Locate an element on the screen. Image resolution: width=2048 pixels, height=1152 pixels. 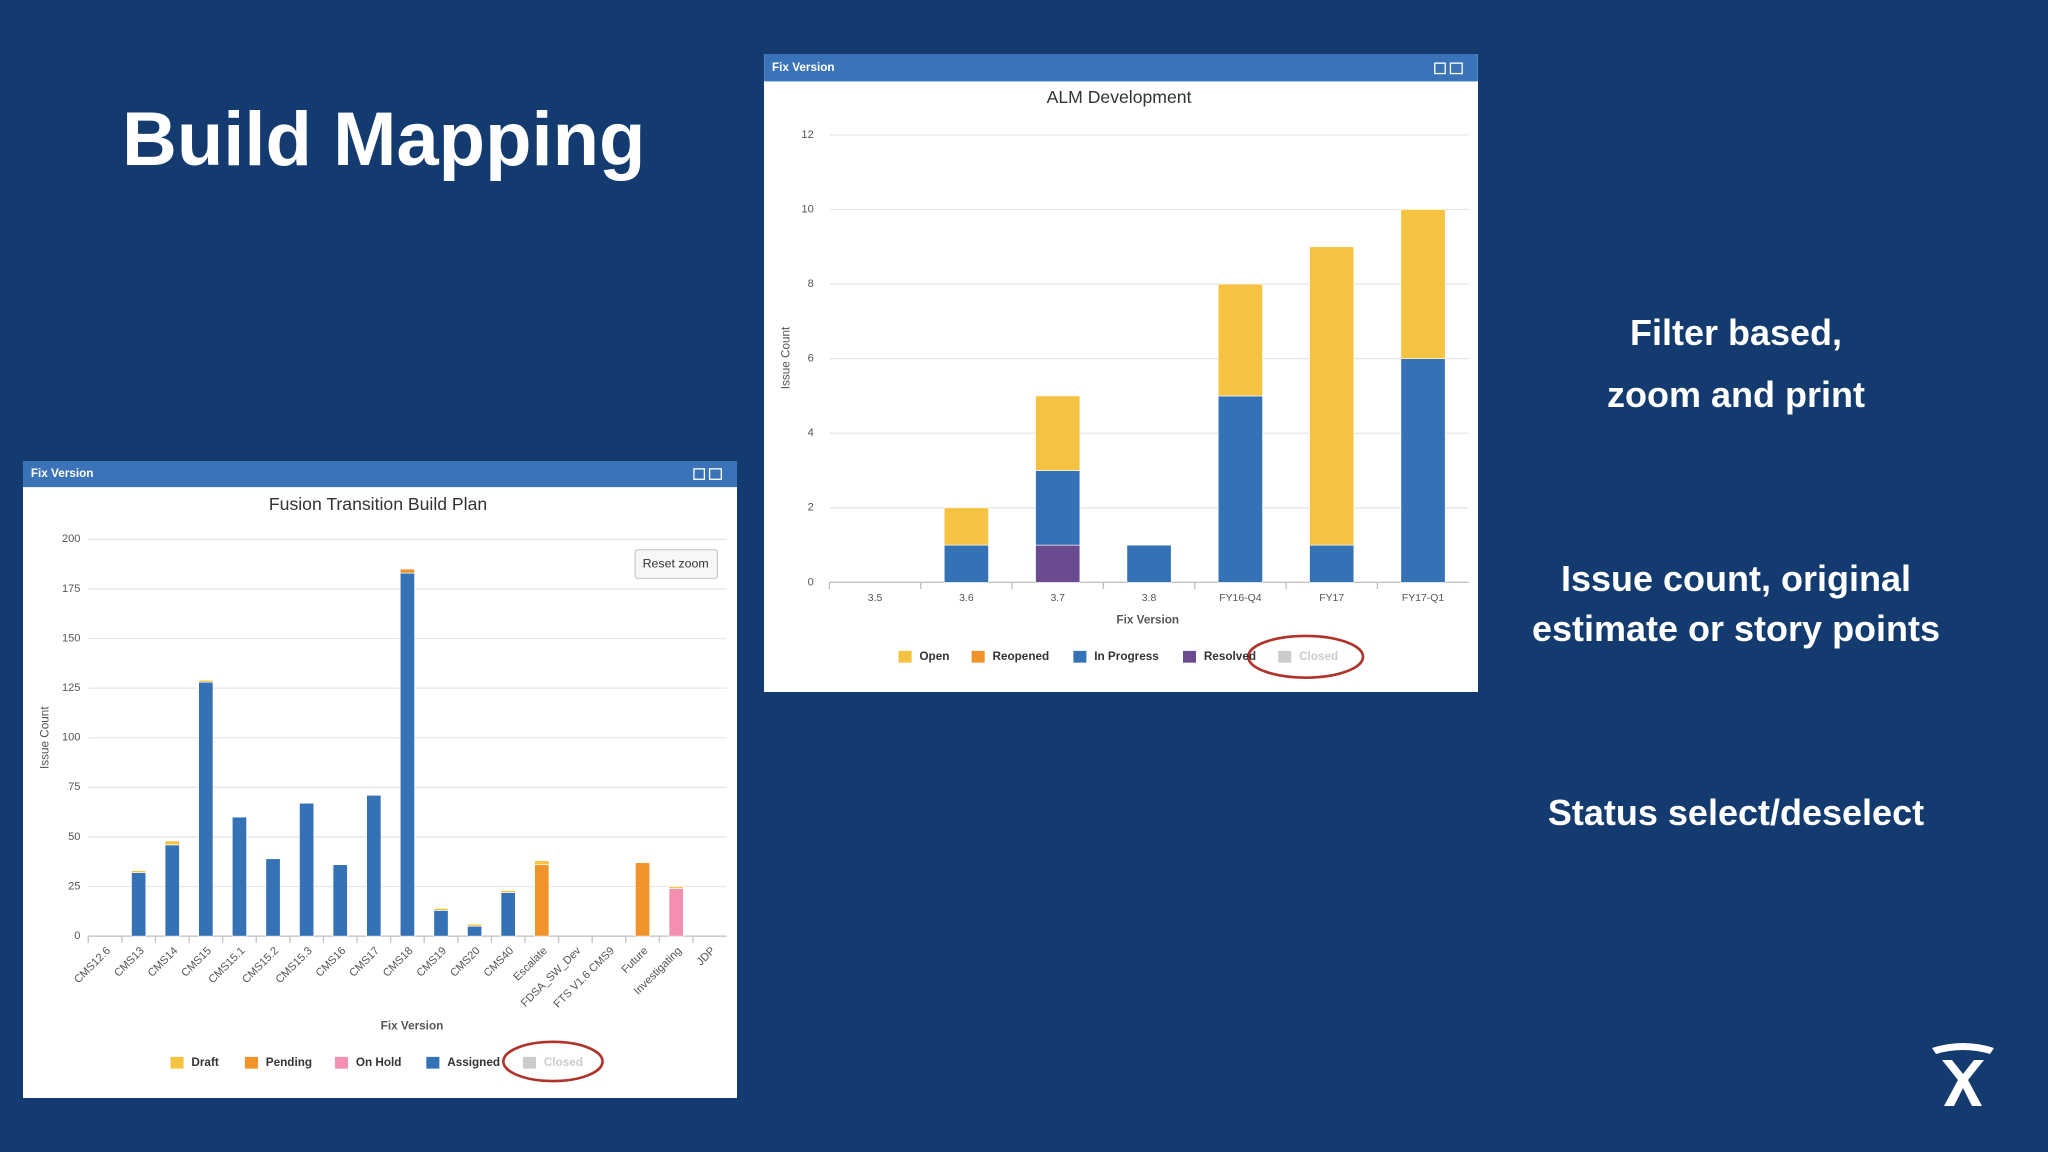
x-tick-label: CMS17 is located at coordinates (364, 962).